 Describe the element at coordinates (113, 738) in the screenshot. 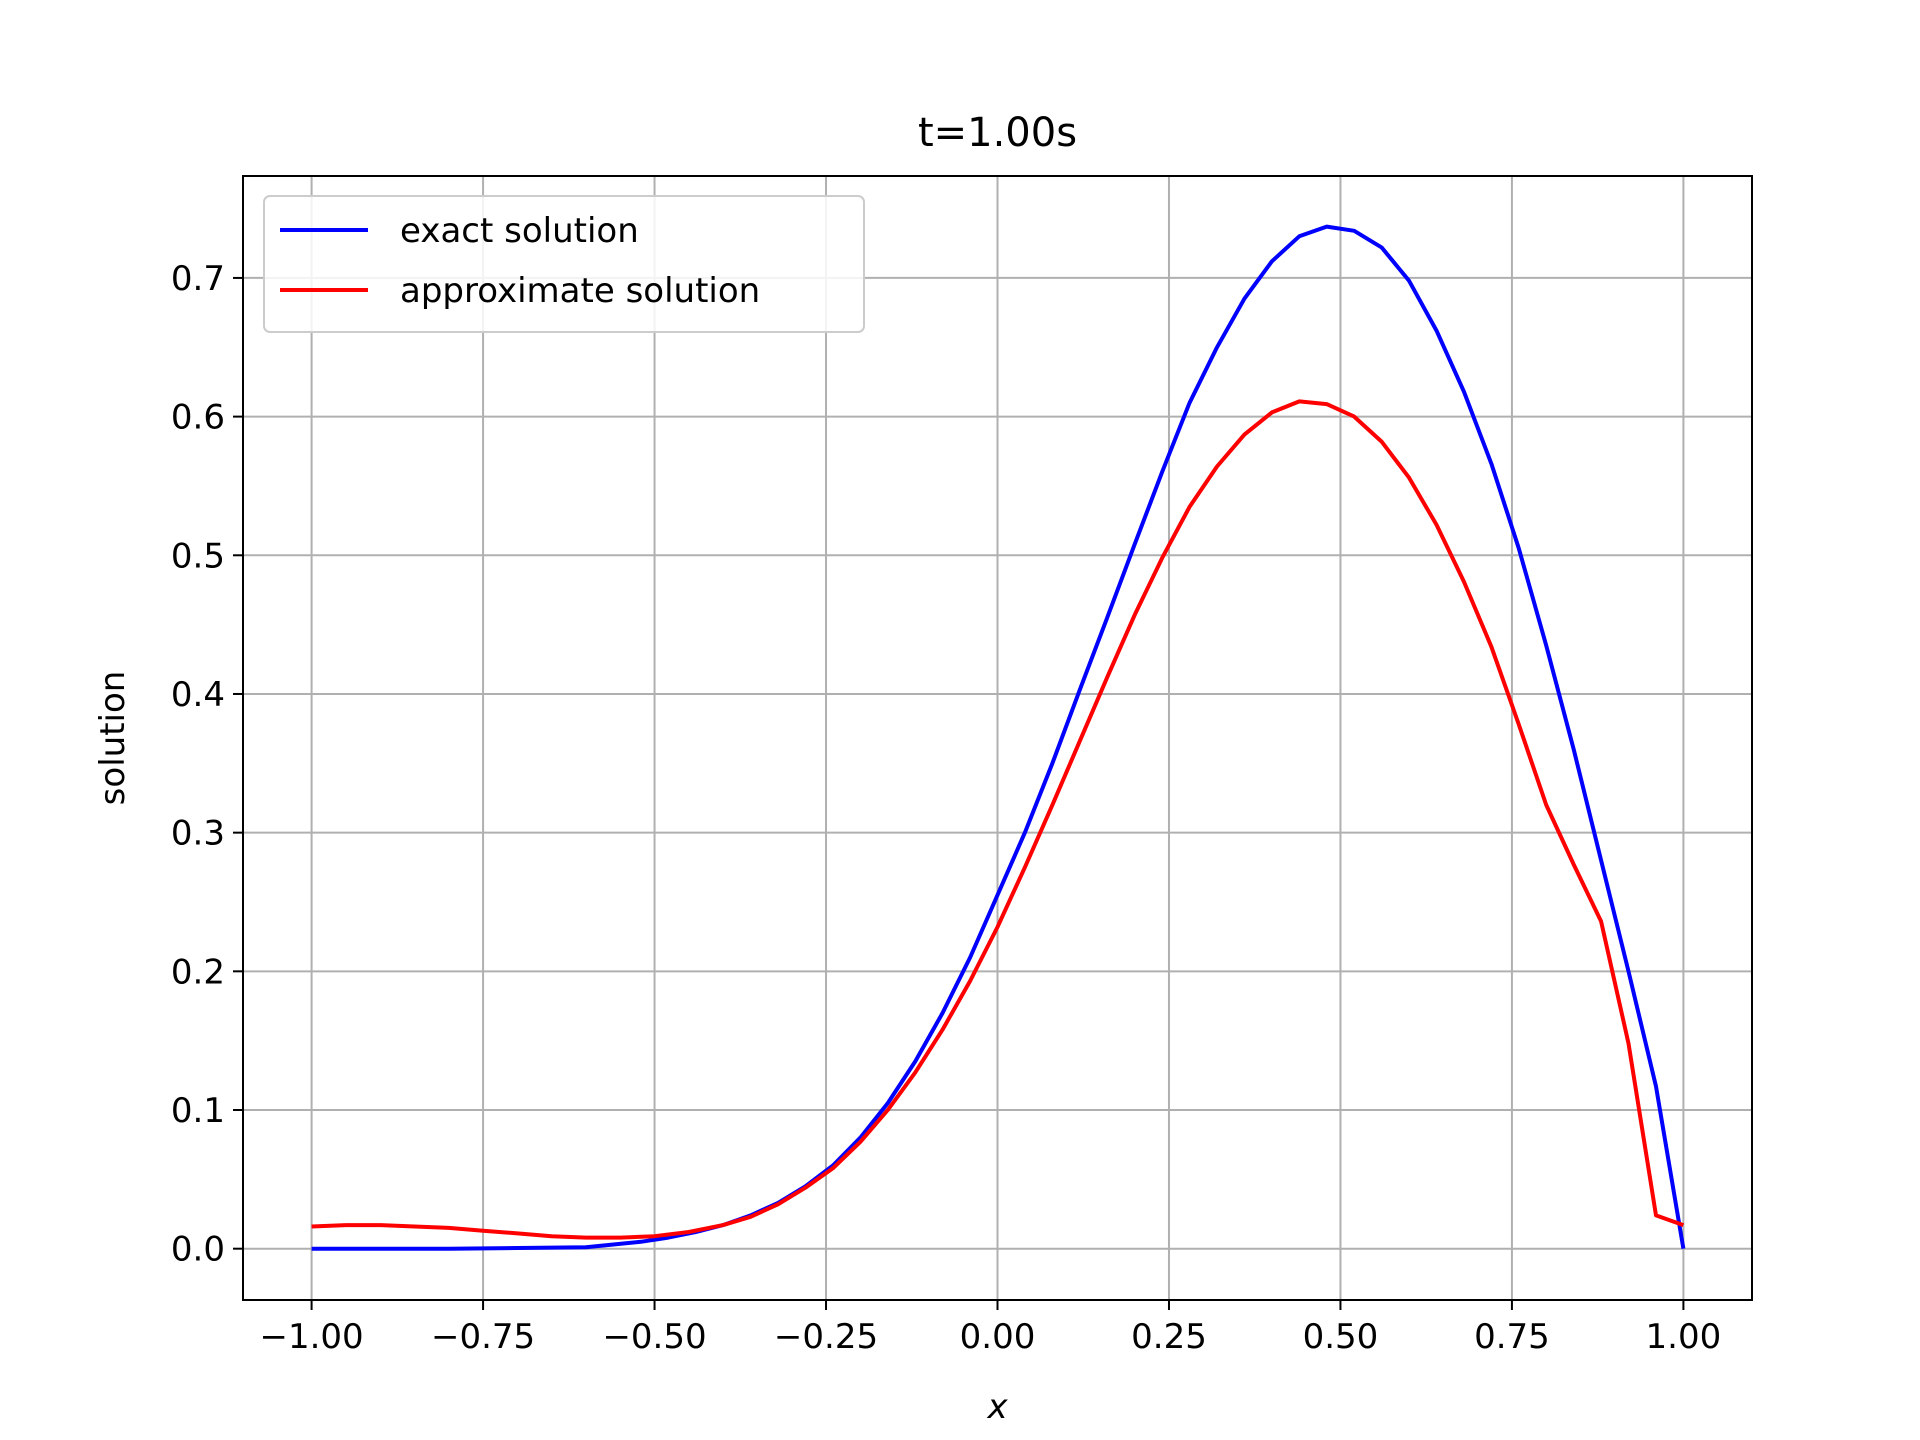

I see `y-axis-label: solution` at that location.